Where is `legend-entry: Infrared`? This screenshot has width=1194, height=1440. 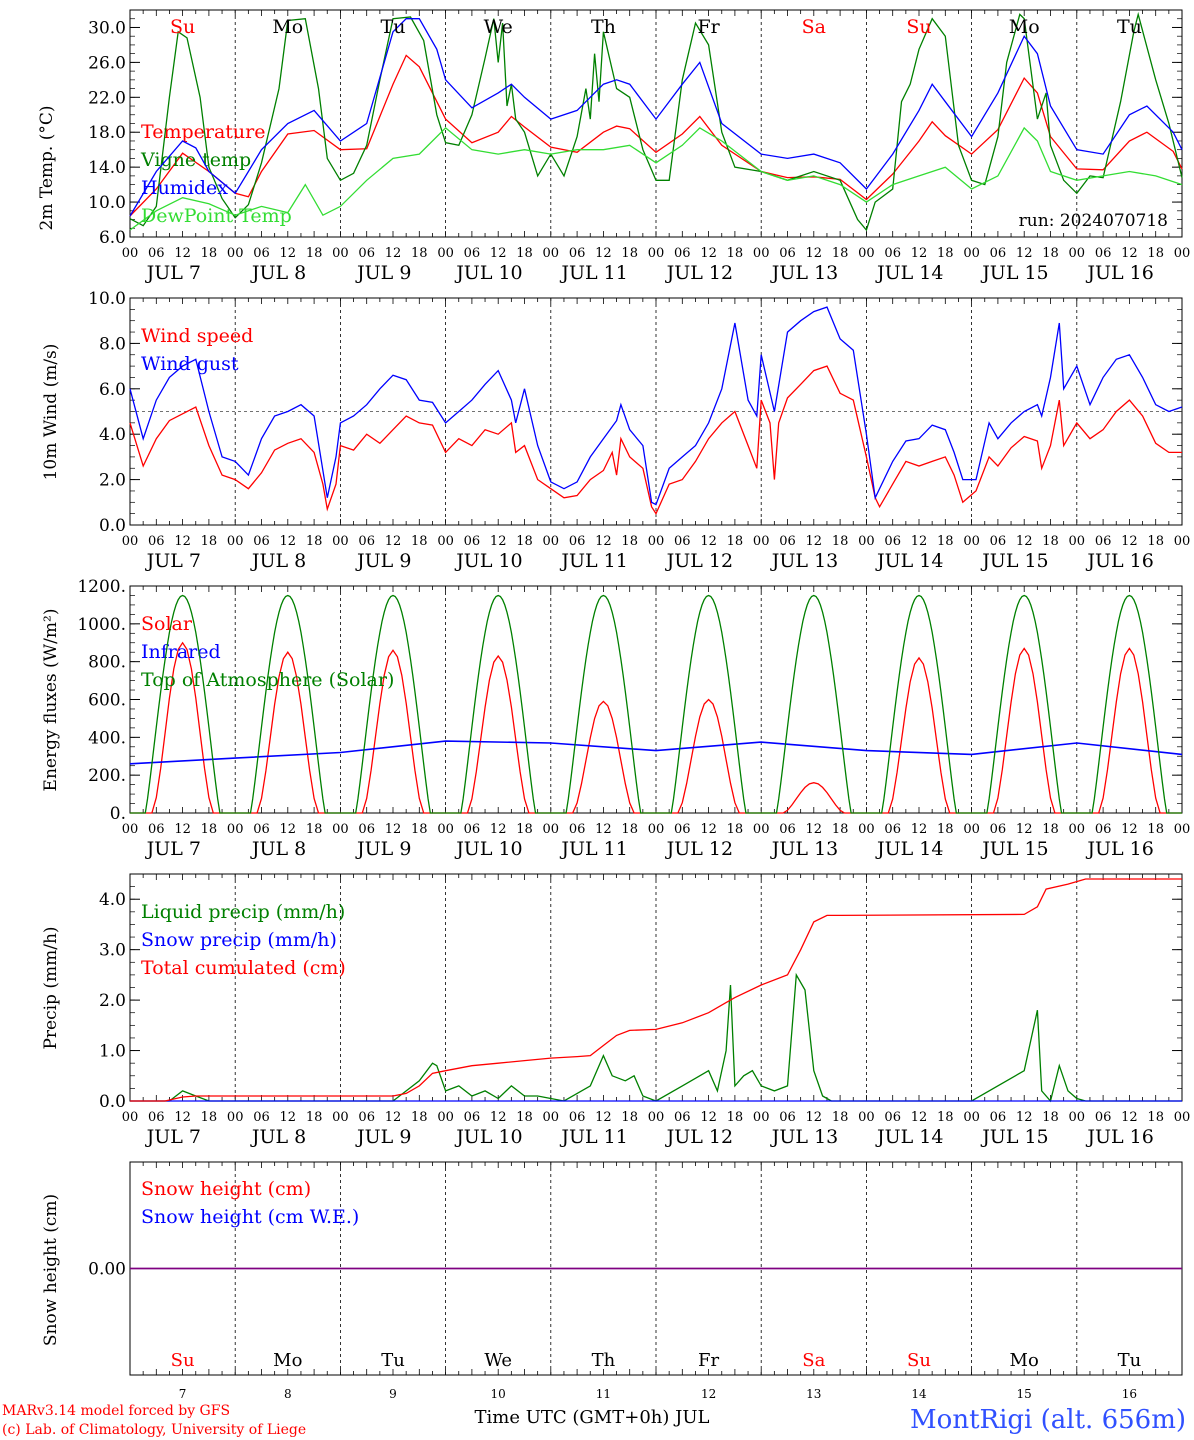
legend-entry: Infrared is located at coordinates (181, 652).